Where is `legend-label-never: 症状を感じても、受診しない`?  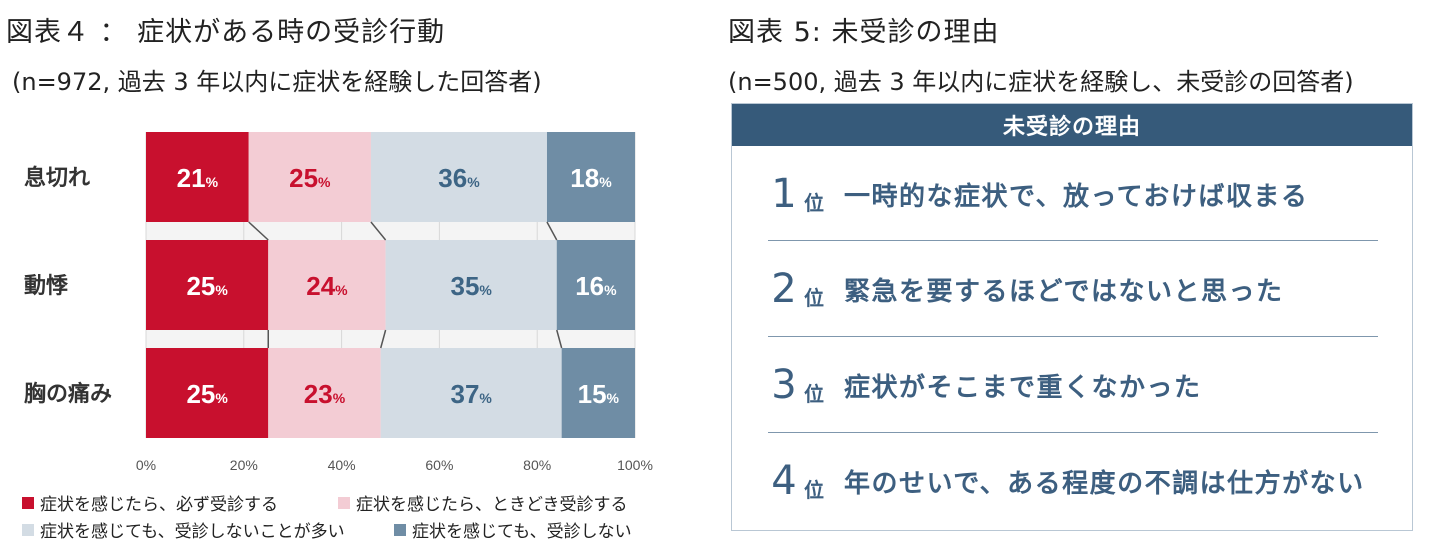 legend-label-never: 症状を感じても、受診しない is located at coordinates (522, 532).